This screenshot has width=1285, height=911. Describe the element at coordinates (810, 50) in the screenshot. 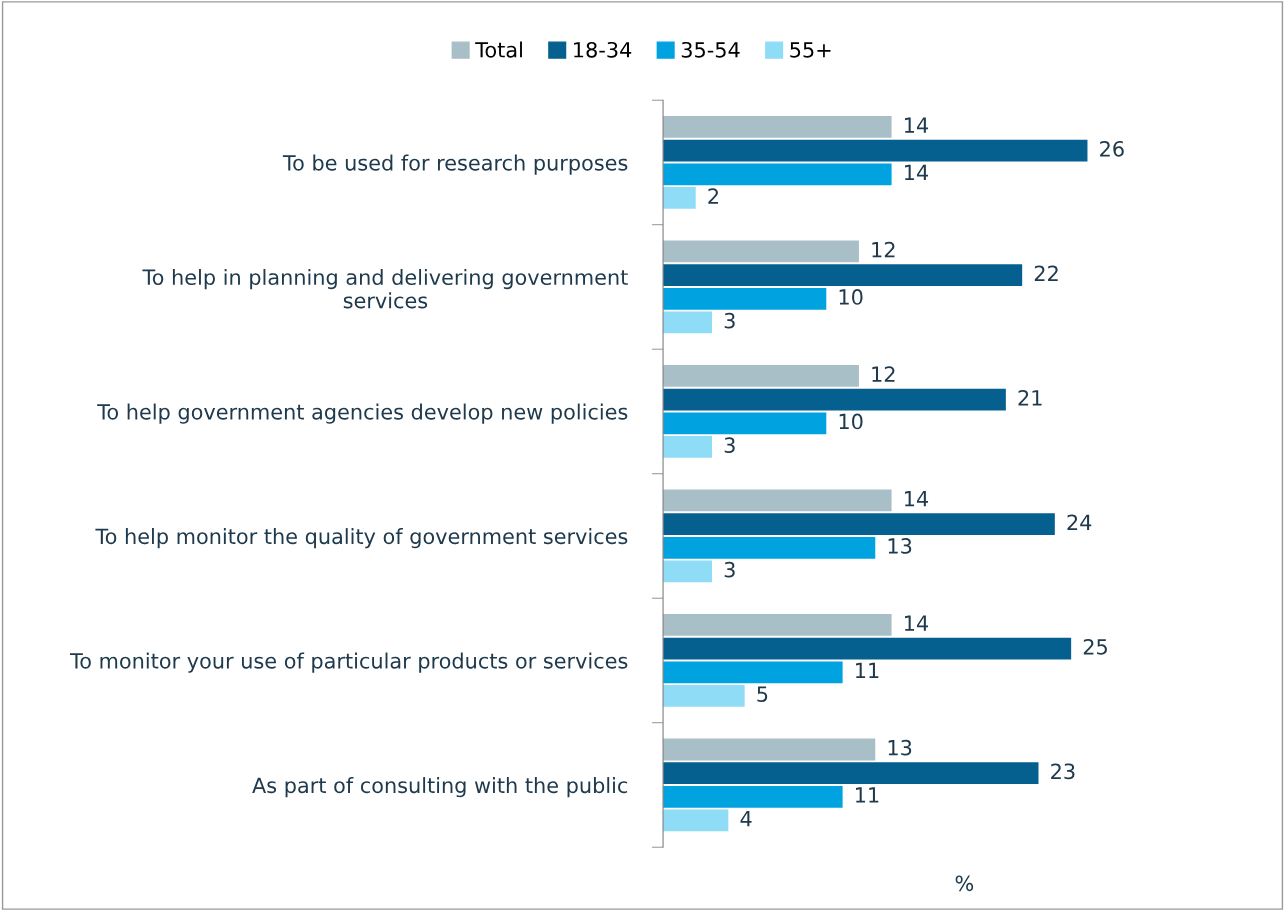

I see `legend-label: 55+` at that location.